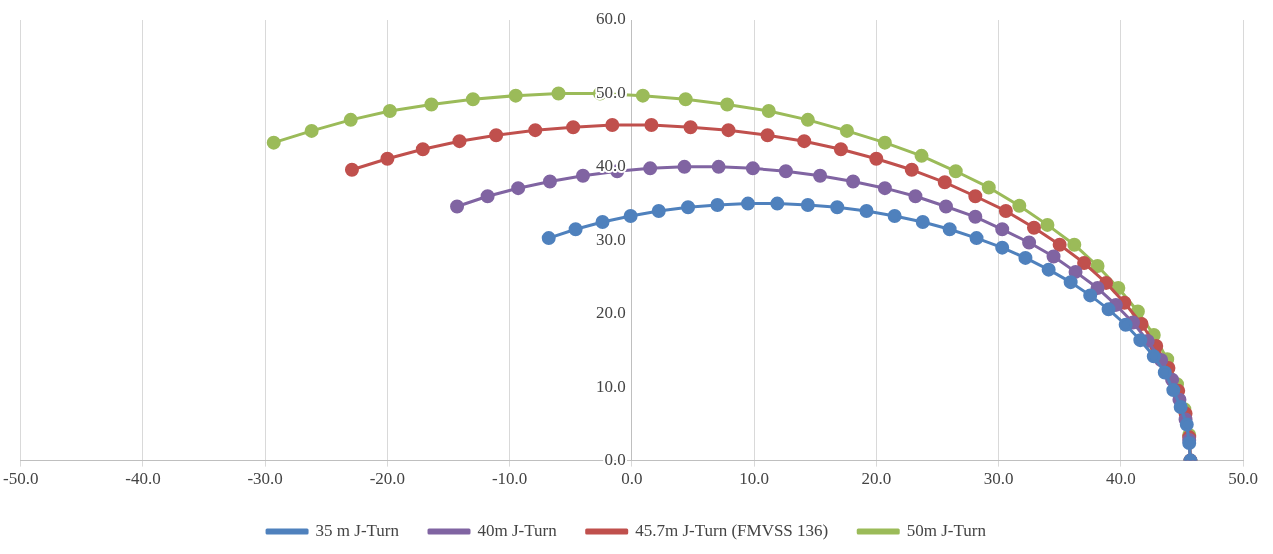 The height and width of the screenshot is (554, 1273). I want to click on x-tick-label: 30.0, so click(998, 479).